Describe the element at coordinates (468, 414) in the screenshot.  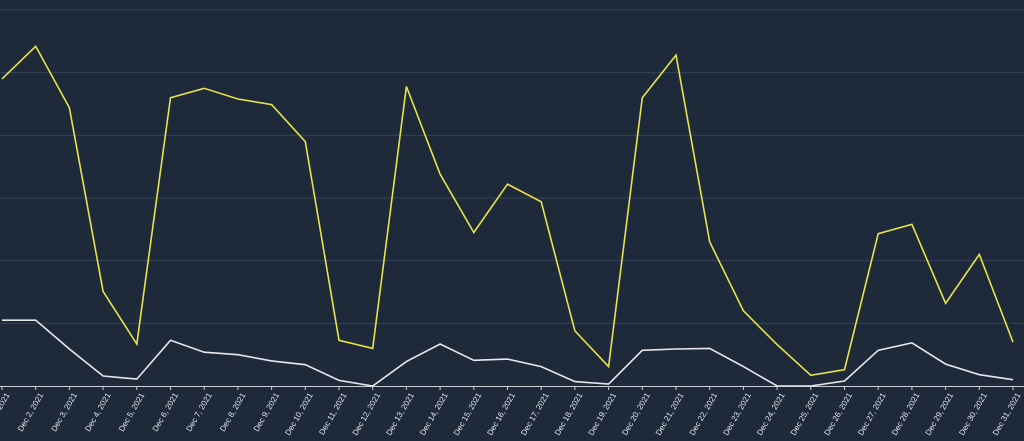
I see `x-tick-label: Dec 15, 2021` at that location.